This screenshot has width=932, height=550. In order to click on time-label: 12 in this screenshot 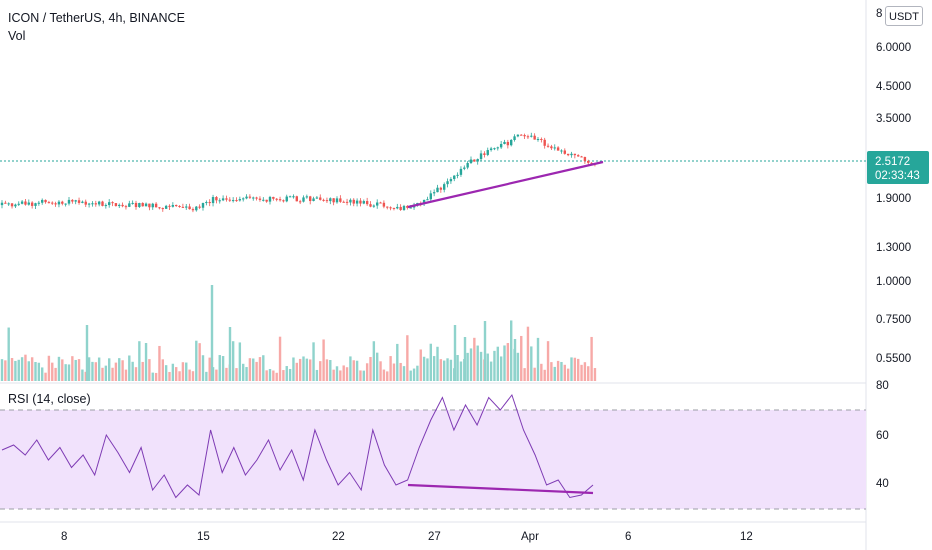, I will do `click(746, 537)`.